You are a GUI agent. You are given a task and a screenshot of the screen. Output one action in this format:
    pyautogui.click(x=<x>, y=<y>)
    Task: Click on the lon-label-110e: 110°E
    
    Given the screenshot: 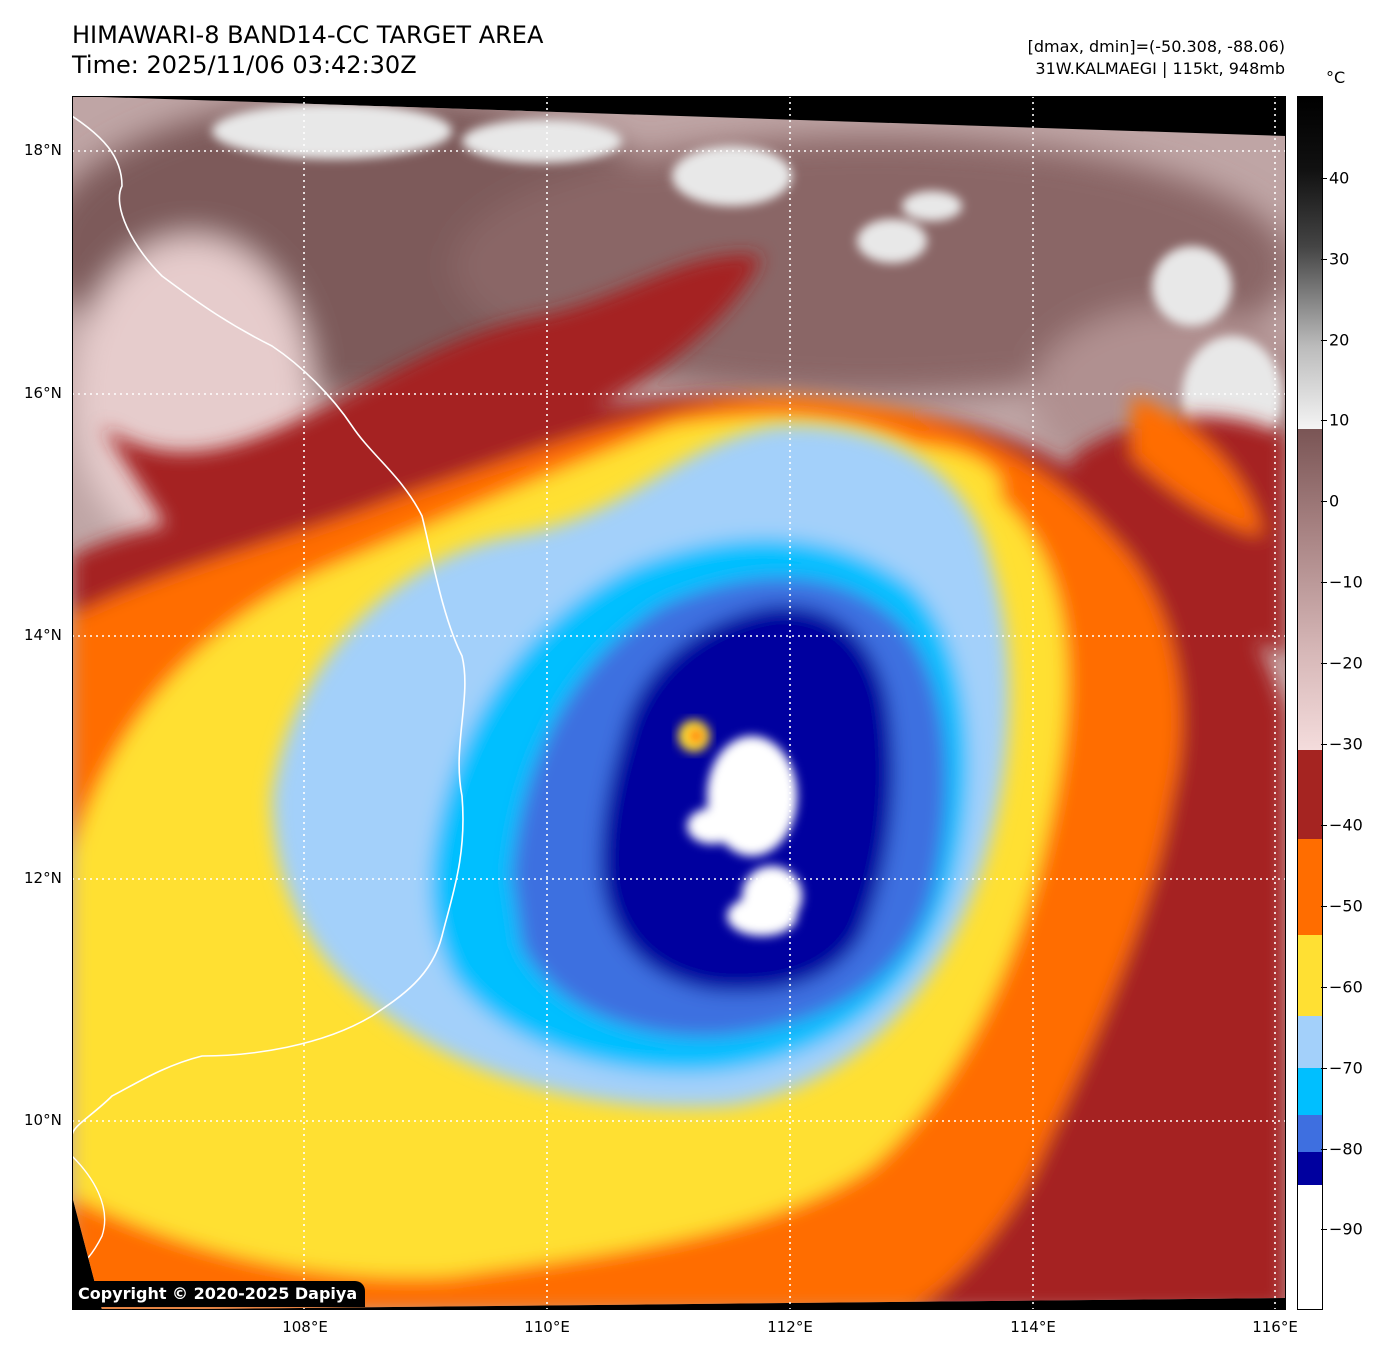 What is the action you would take?
    pyautogui.click(x=547, y=1327)
    